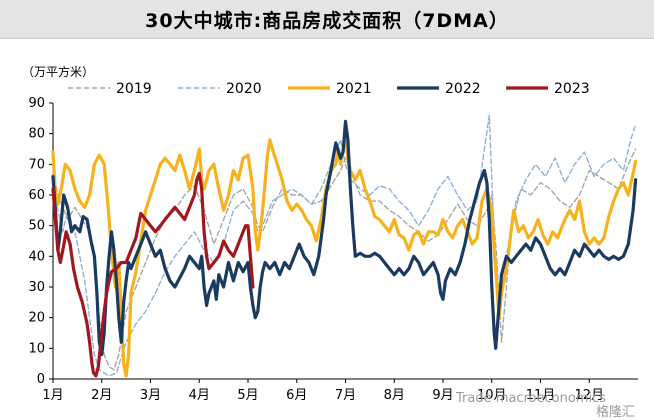 The height and width of the screenshot is (420, 654). What do you see at coordinates (296, 395) in the screenshot?
I see `x-tick-label: 6月` at bounding box center [296, 395].